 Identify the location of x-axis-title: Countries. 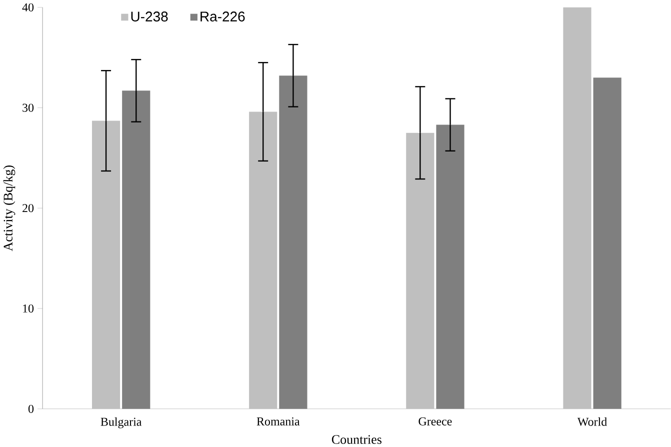
(357, 439).